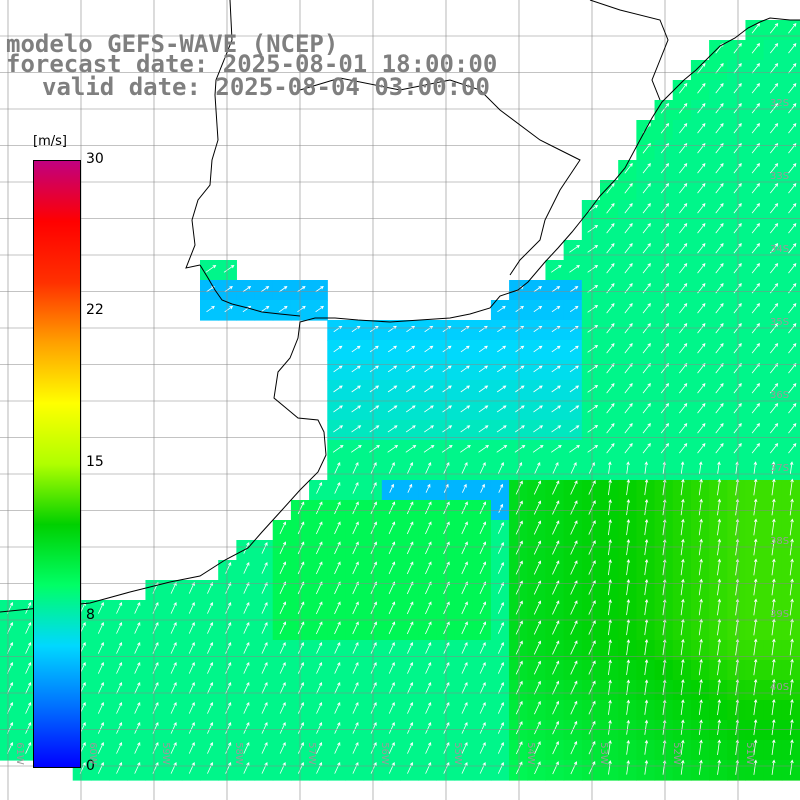 This screenshot has height=800, width=800. Describe the element at coordinates (266, 87) in the screenshot. I see `valid-date: valid date: 2025-08-04 03:00:00` at that location.